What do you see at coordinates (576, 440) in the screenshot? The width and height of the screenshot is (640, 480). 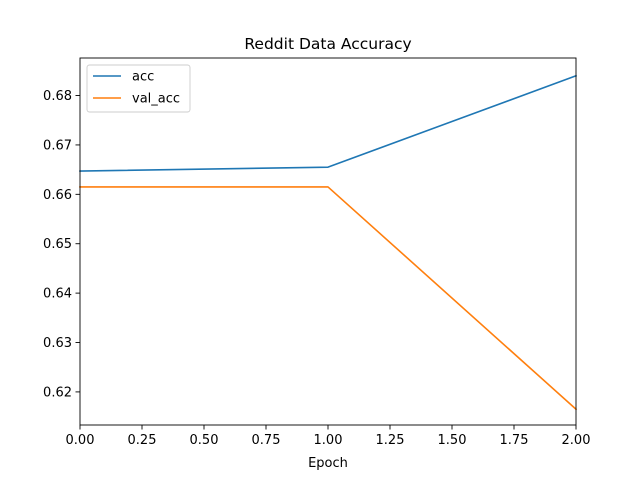 I see `x-tick-label: 2.00` at bounding box center [576, 440].